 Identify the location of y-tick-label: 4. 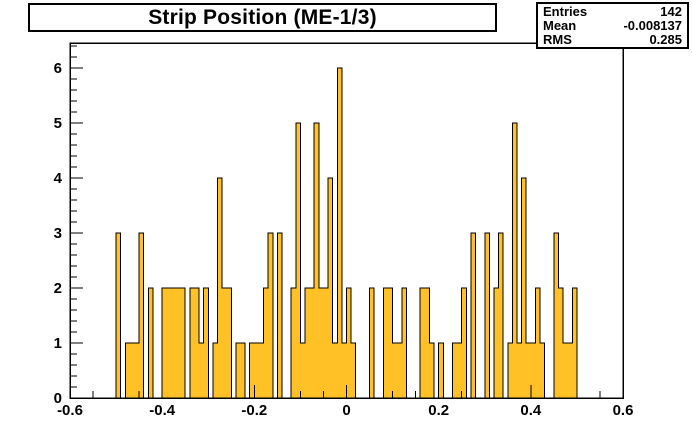
(58, 178).